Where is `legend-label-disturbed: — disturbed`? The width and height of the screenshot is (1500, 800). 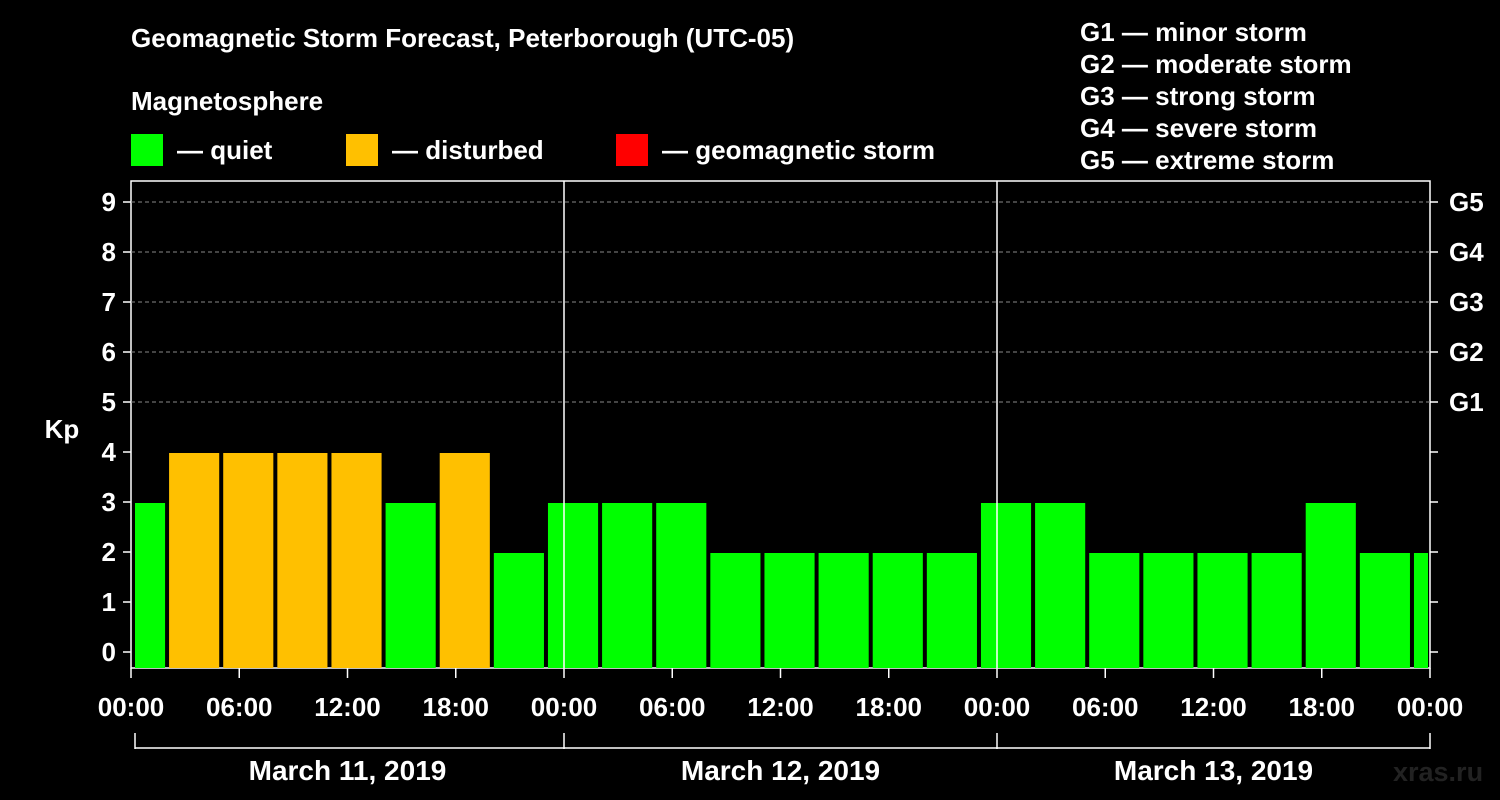
legend-label-disturbed: — disturbed is located at coordinates (468, 149).